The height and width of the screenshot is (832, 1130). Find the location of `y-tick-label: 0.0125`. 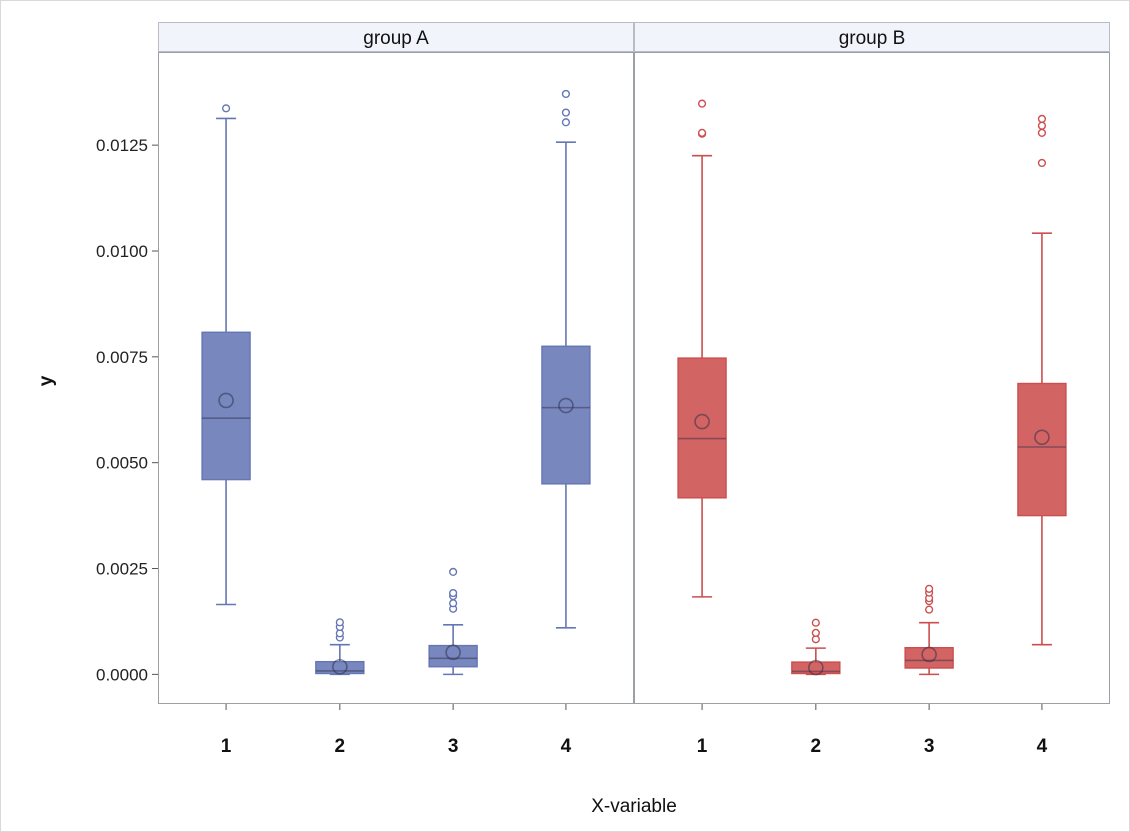

y-tick-label: 0.0125 is located at coordinates (122, 145).